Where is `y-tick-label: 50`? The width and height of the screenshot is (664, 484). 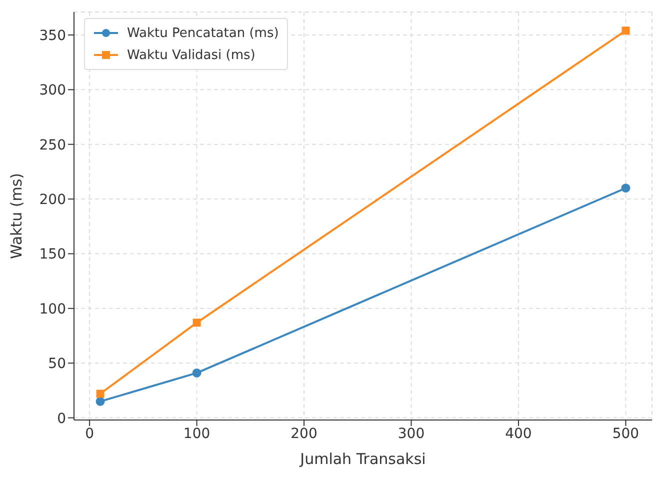 y-tick-label: 50 is located at coordinates (57, 364).